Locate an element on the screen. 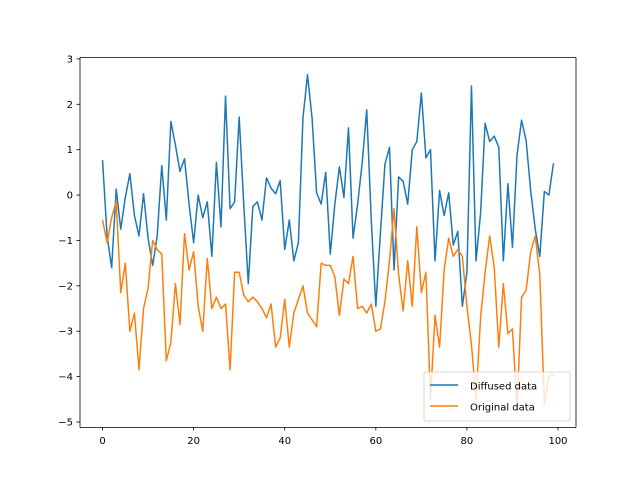 Image resolution: width=640 pixels, height=484 pixels. y-tick-label: −3 is located at coordinates (65, 332).